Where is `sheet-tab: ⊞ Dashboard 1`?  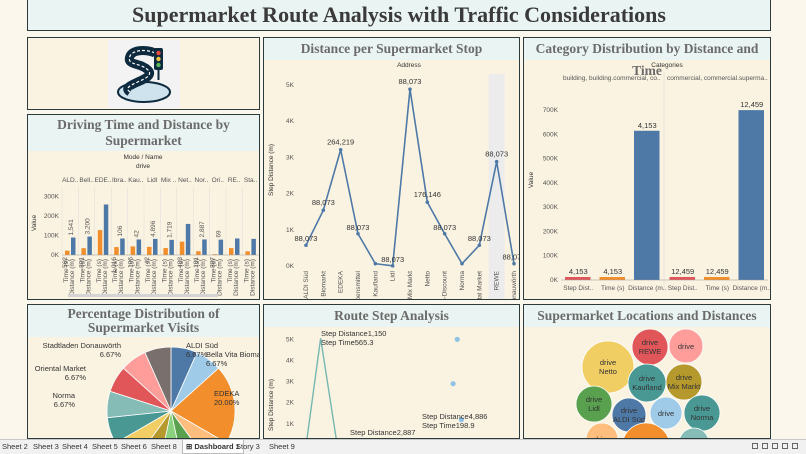
sheet-tab: ⊞ Dashboard 1 is located at coordinates (213, 447).